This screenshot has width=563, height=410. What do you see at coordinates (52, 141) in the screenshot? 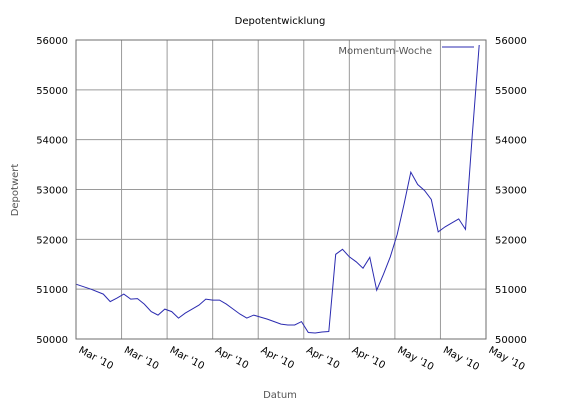
I see `y-tick-label-left: 54000` at bounding box center [52, 141].